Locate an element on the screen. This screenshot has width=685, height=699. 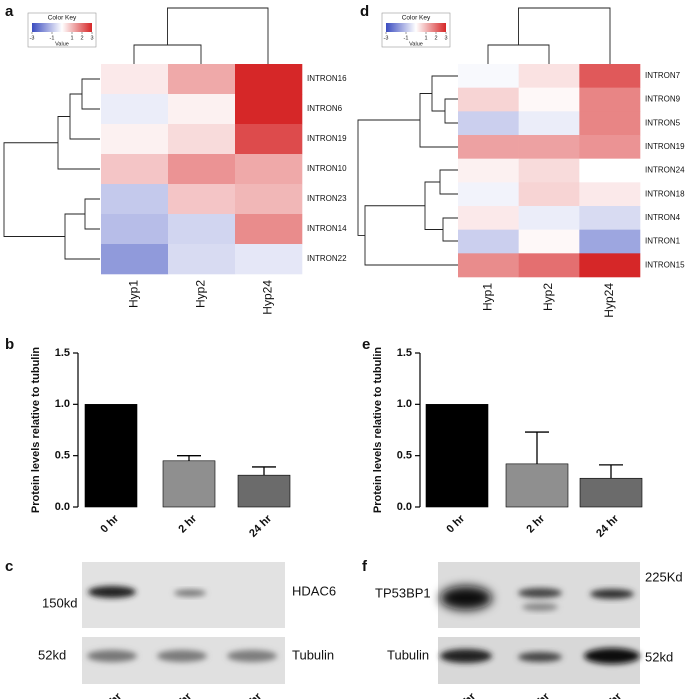
panel-label: c is located at coordinates (9, 566).